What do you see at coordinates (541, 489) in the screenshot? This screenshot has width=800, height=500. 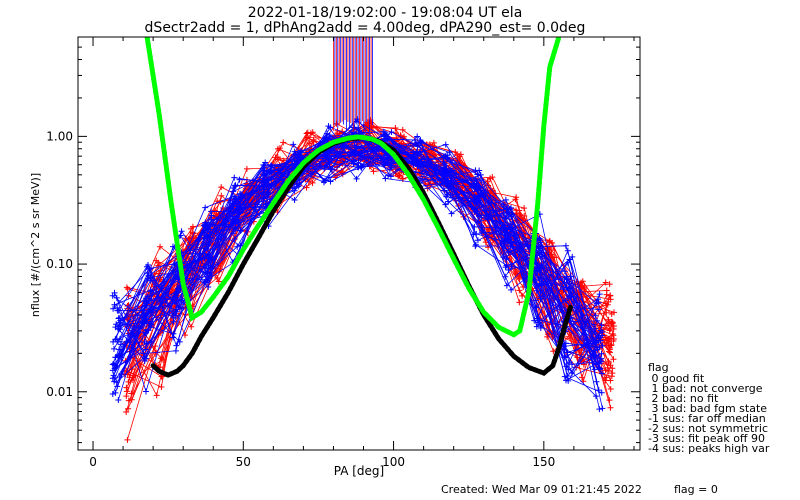 I see `created-timestamp: Created: Wed Mar 09 01:21:45 2022` at bounding box center [541, 489].